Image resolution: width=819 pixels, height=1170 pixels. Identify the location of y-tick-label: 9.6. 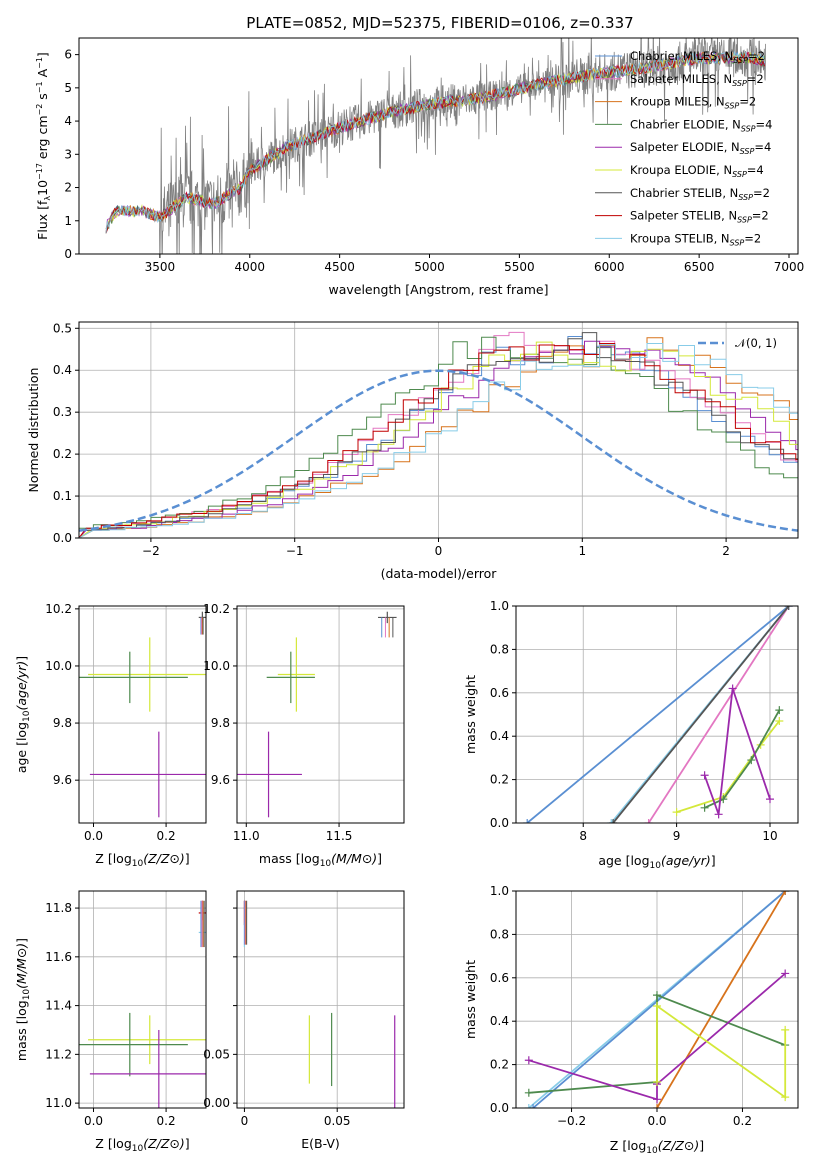
(220, 780).